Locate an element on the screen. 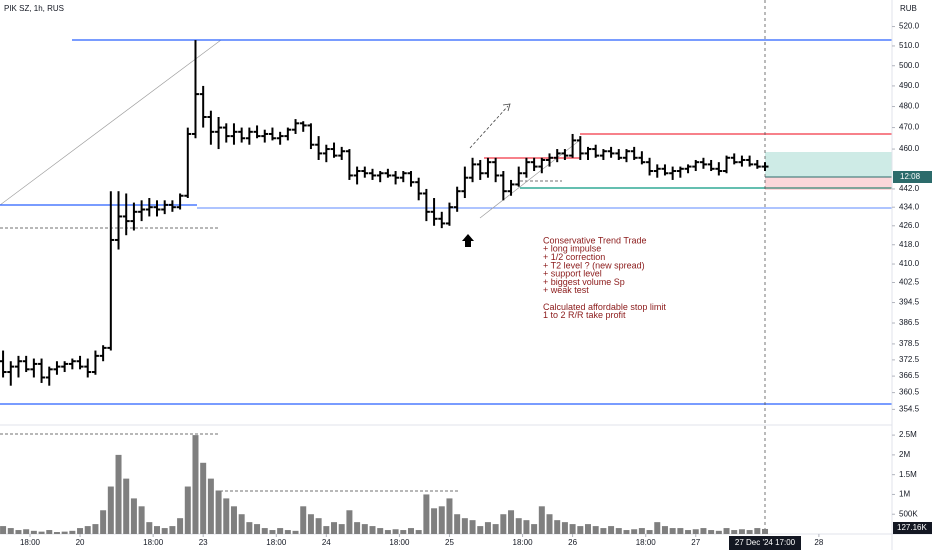  y-tick-label: 410.0 is located at coordinates (909, 263).